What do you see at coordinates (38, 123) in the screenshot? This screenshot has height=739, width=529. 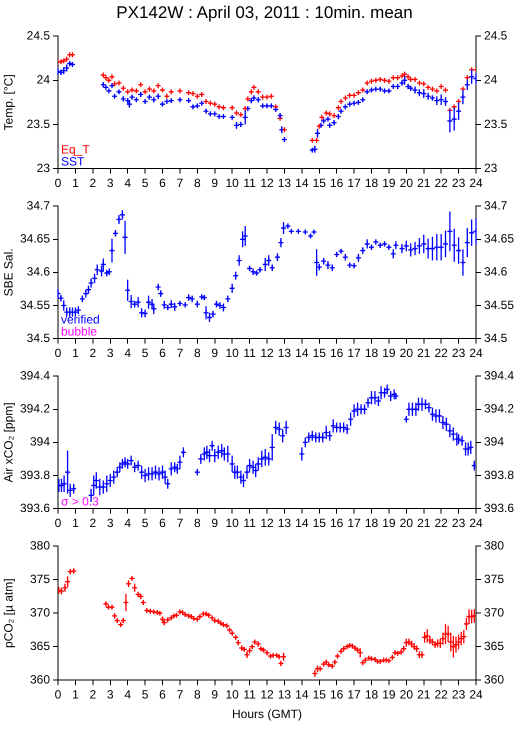 I see `y-tick-label: 23.5` at bounding box center [38, 123].